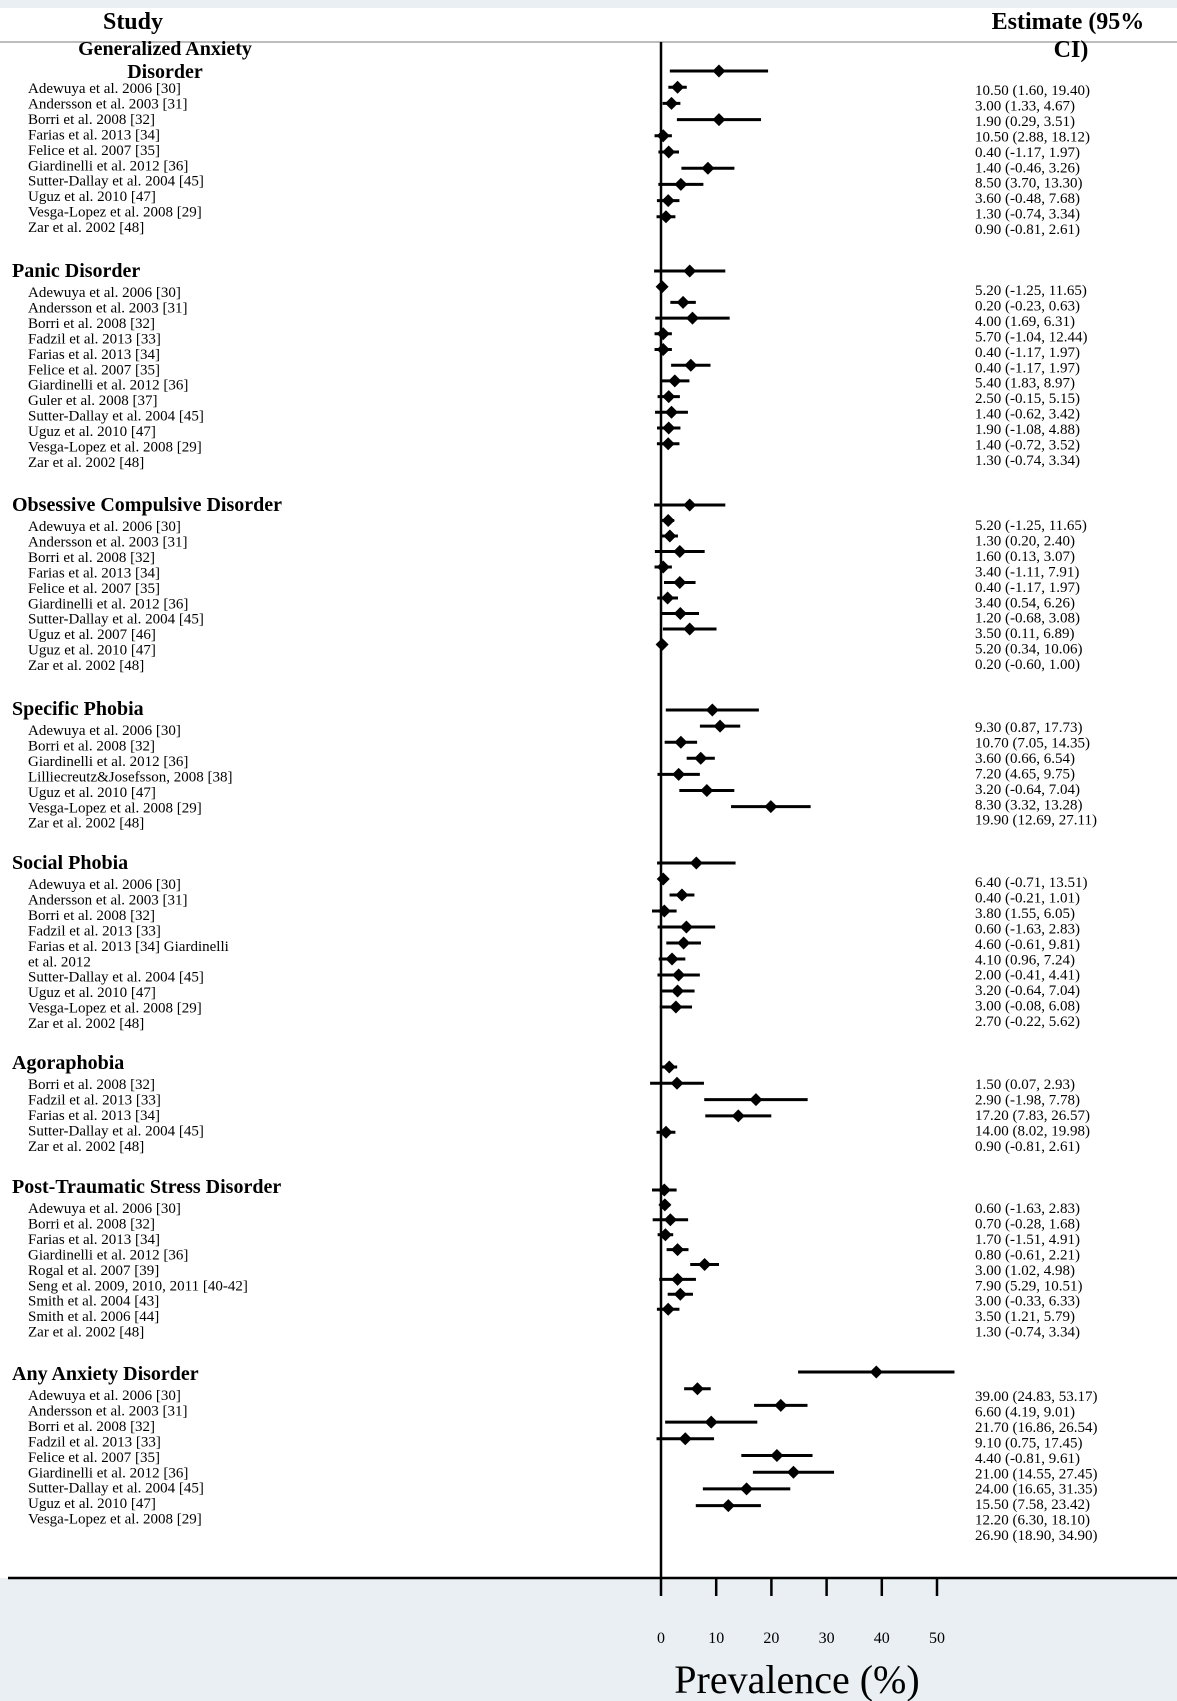 The width and height of the screenshot is (1177, 1701). What do you see at coordinates (1025, 774) in the screenshot?
I see `group-3-estimate-3: 7.20 (4.65, 9.75)` at bounding box center [1025, 774].